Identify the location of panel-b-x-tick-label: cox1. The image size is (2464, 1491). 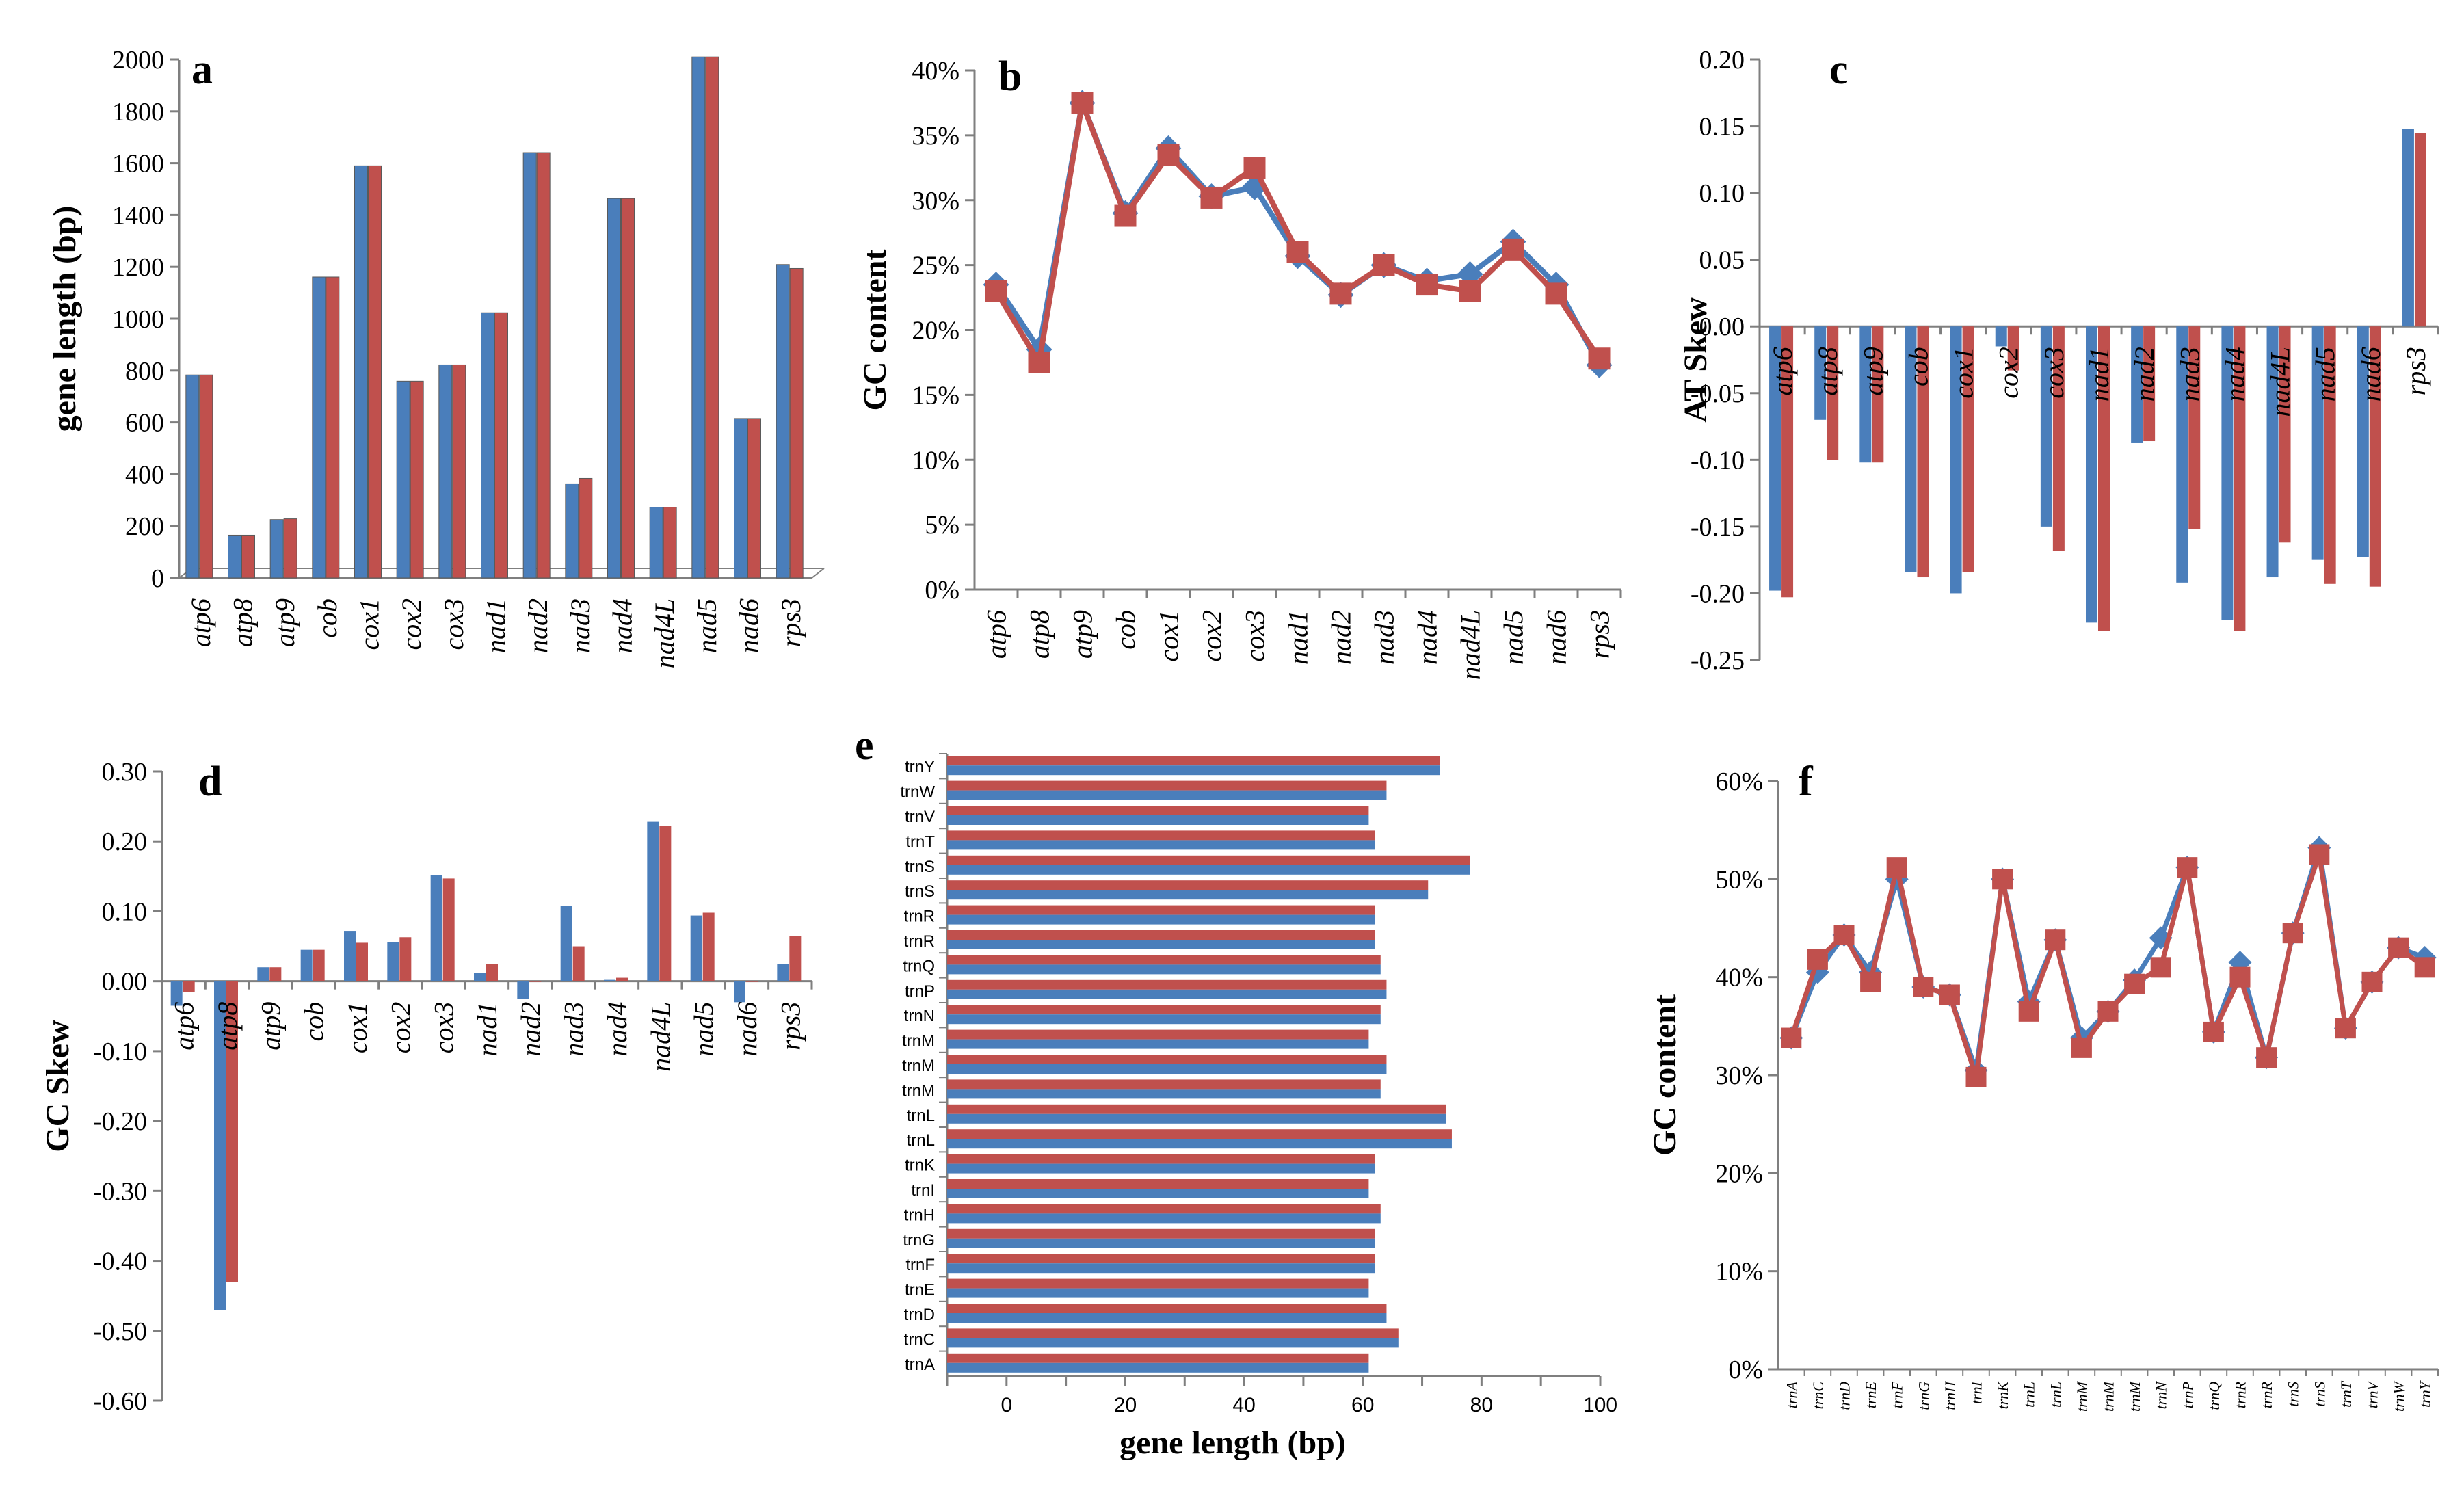
(1169, 636).